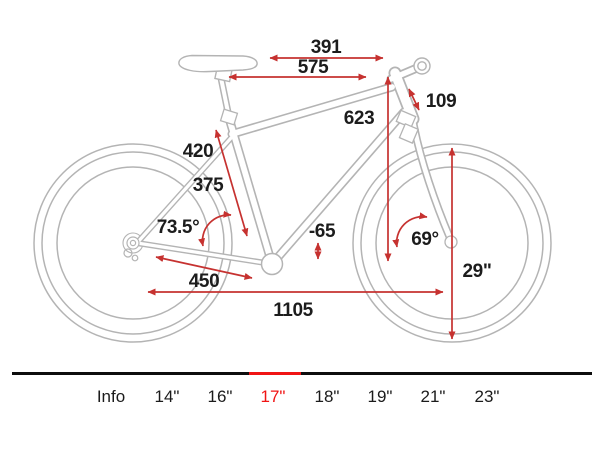 This screenshot has height=453, width=604. What do you see at coordinates (414, 99) in the screenshot?
I see `head-tube-arrow` at bounding box center [414, 99].